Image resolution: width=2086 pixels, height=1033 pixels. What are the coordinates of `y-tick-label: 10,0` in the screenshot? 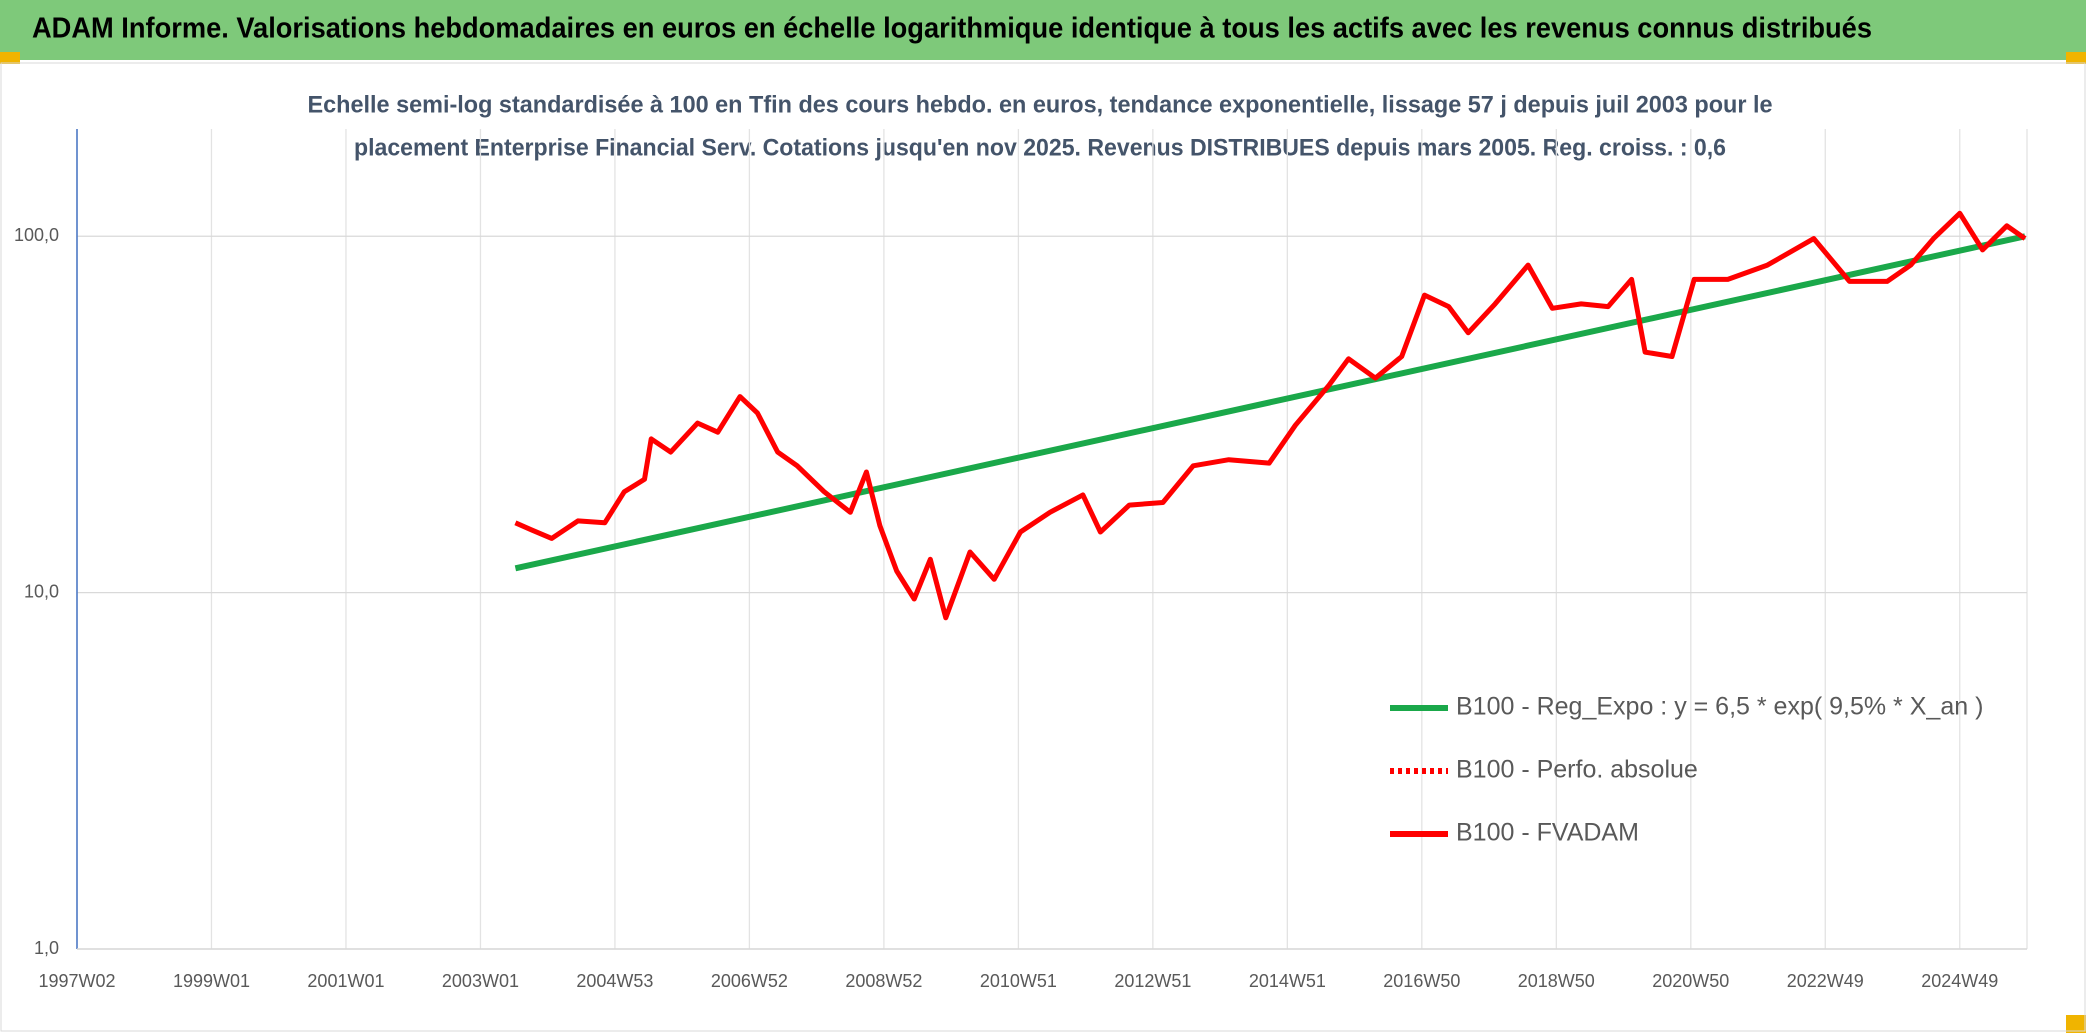 It's located at (41, 591).